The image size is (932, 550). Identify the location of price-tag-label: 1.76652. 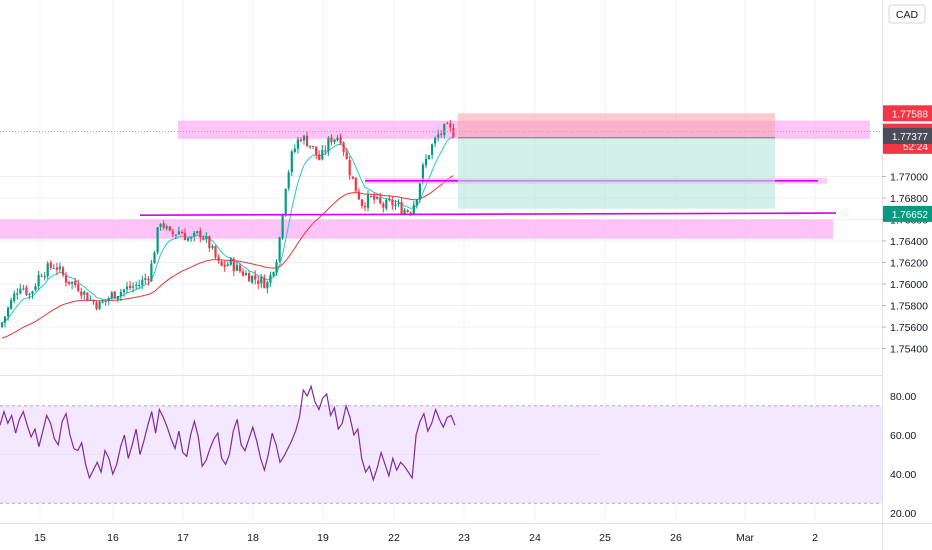
(910, 215).